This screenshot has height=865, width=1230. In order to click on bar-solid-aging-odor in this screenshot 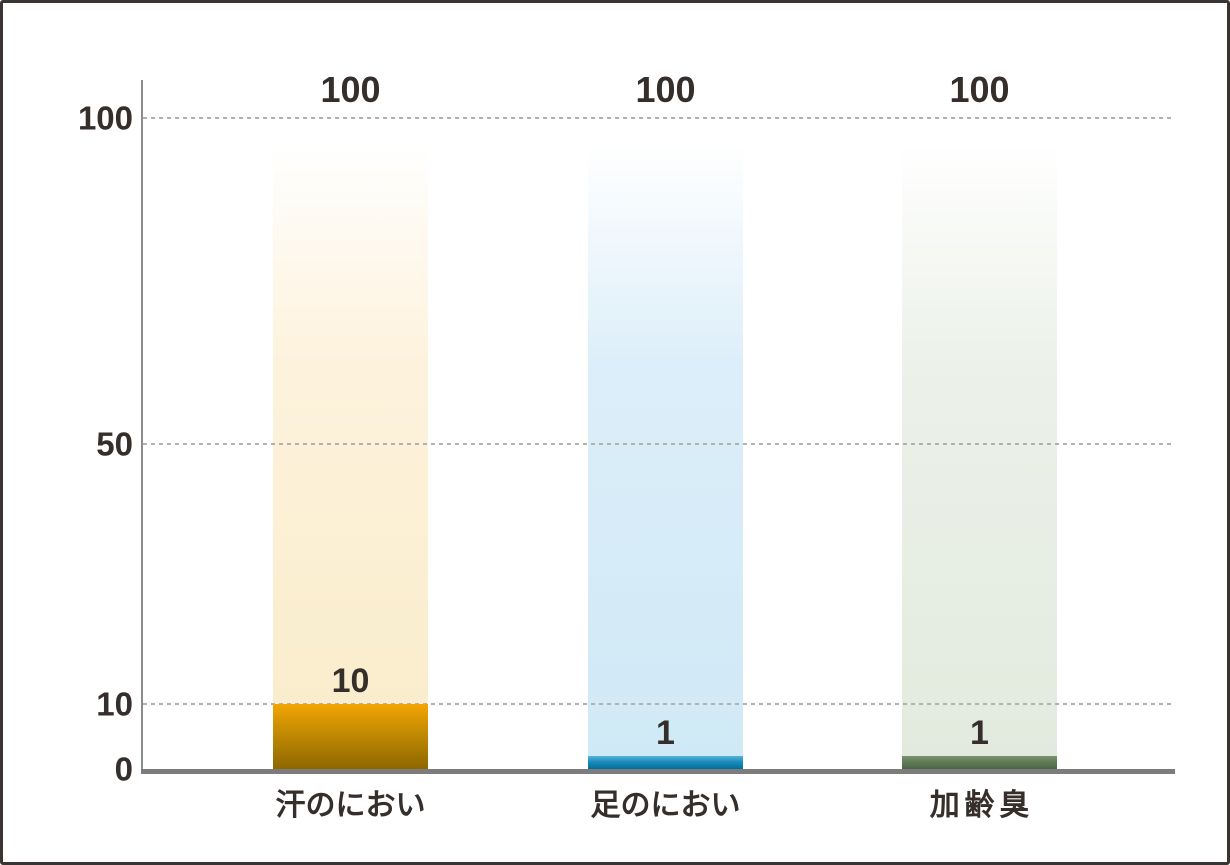, I will do `click(979, 762)`.